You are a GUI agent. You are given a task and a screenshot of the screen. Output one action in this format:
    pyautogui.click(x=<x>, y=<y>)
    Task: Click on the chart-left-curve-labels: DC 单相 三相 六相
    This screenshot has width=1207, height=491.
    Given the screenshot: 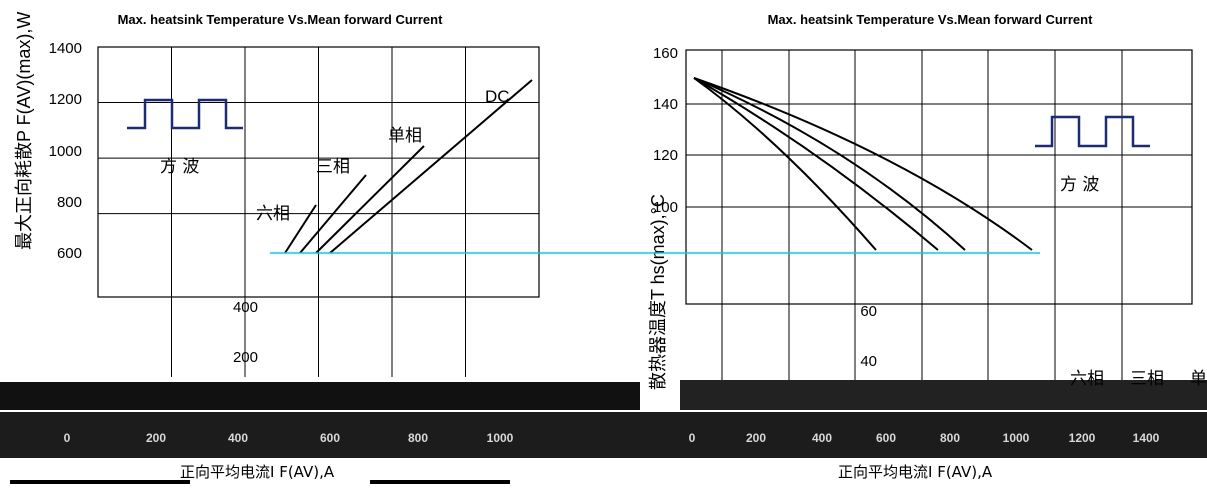 What is the action you would take?
    pyautogui.click(x=383, y=155)
    